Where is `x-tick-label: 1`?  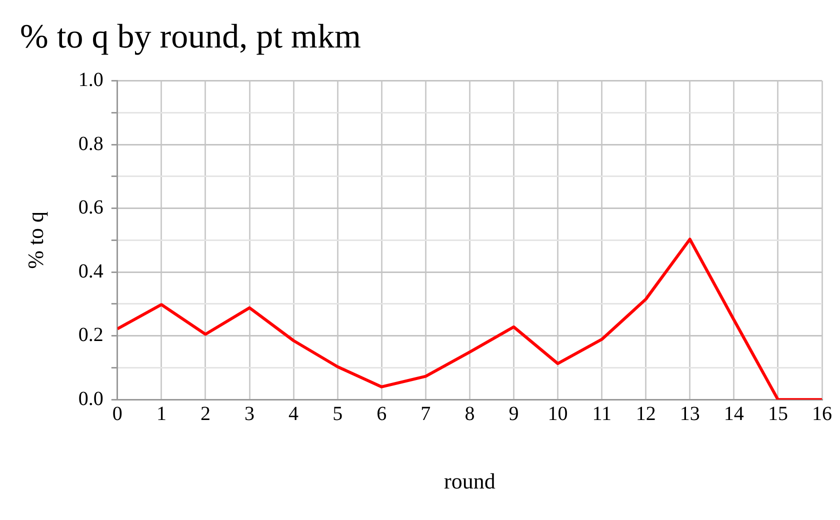
x-tick-label: 1 is located at coordinates (161, 413).